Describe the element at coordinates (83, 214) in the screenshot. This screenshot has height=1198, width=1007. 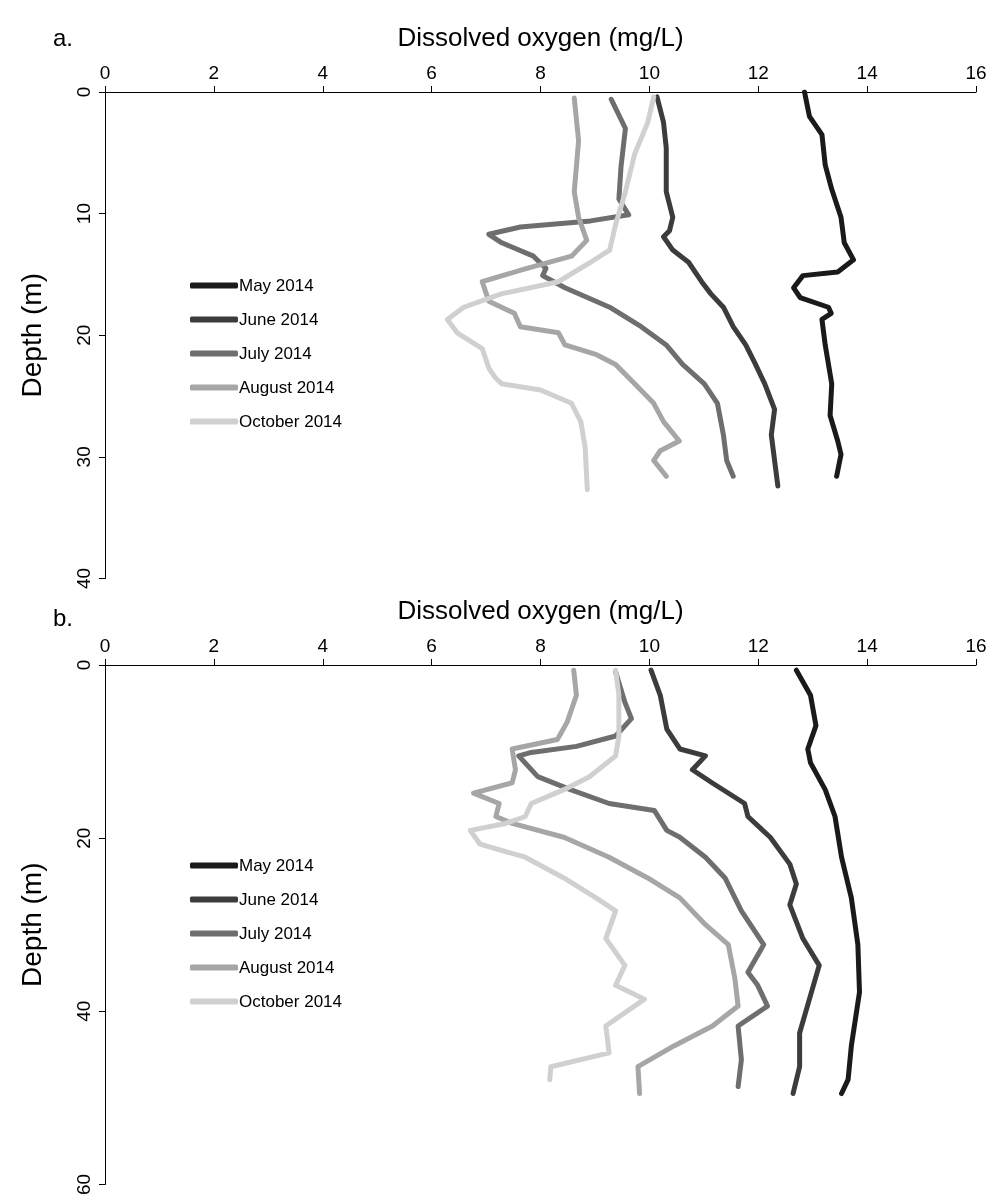
I see `y-tick-label: 10` at that location.